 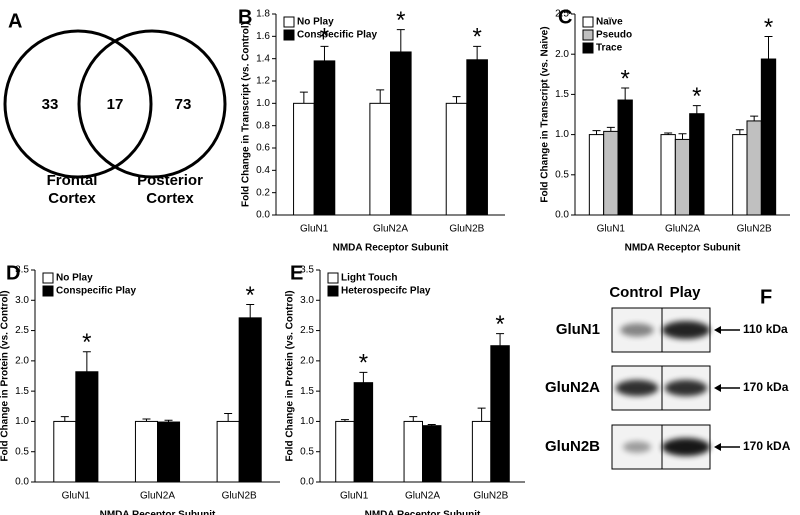 I want to click on y-tick-label: 1.2, so click(x=263, y=81).